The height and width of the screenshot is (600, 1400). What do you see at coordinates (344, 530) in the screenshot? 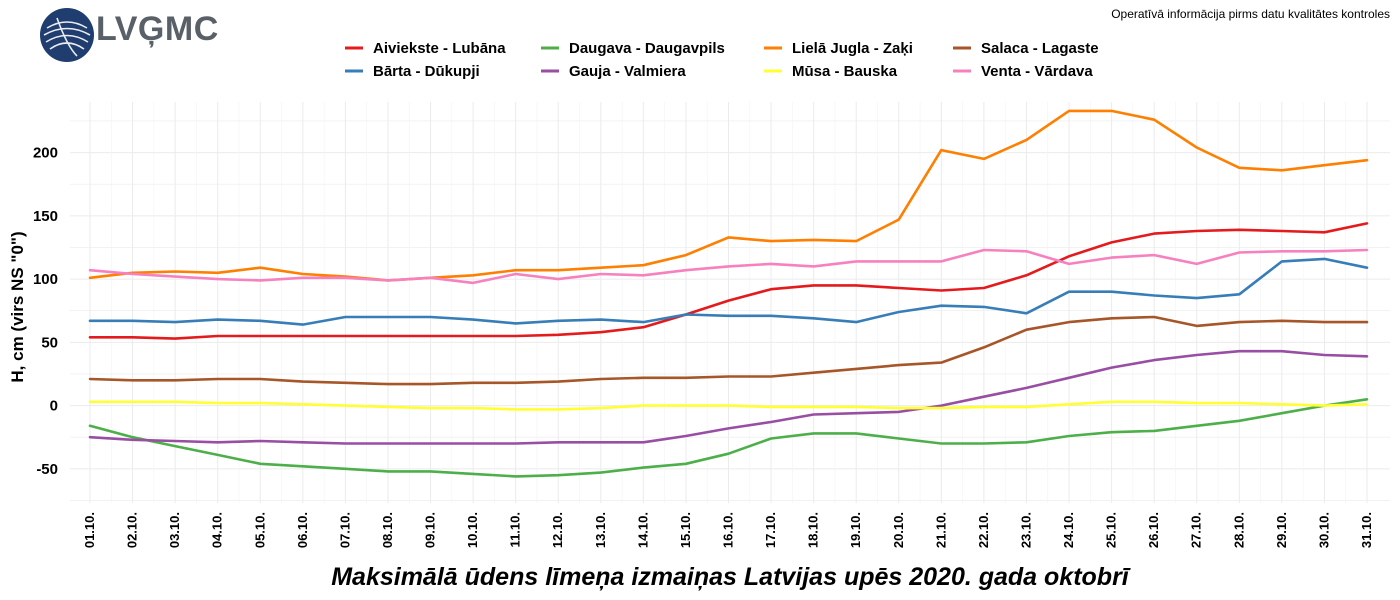
I see `x-tick-label: 07.10.` at bounding box center [344, 530].